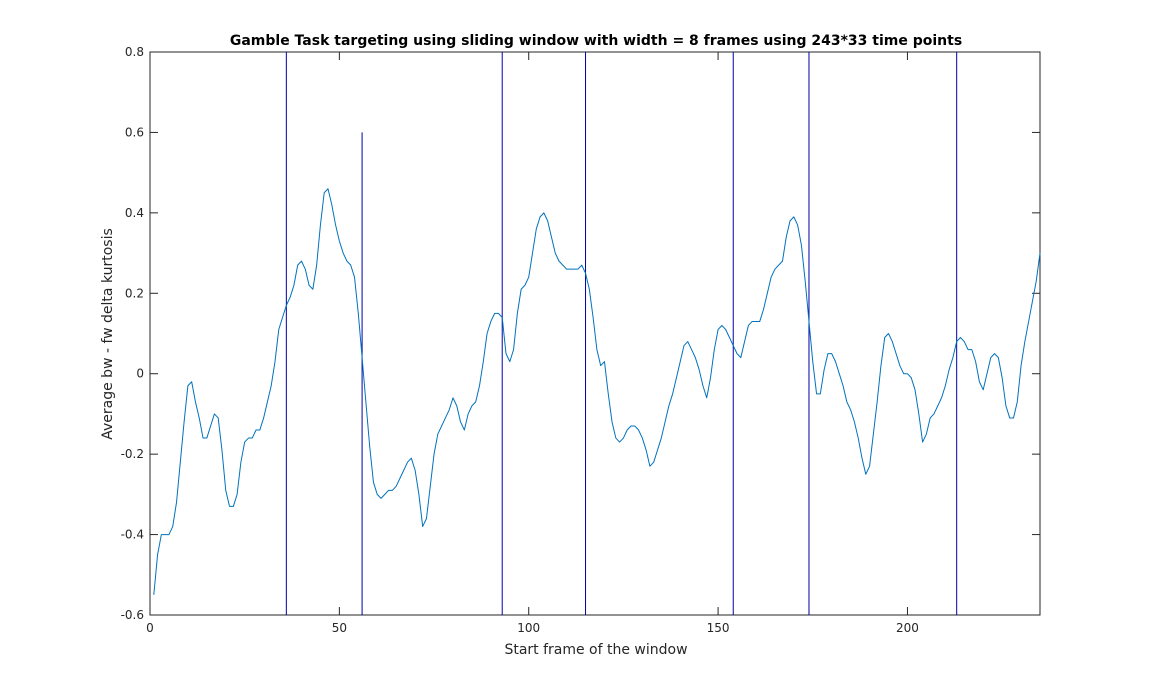 Image resolution: width=1150 pixels, height=692 pixels. I want to click on x-tick-label: 150, so click(718, 628).